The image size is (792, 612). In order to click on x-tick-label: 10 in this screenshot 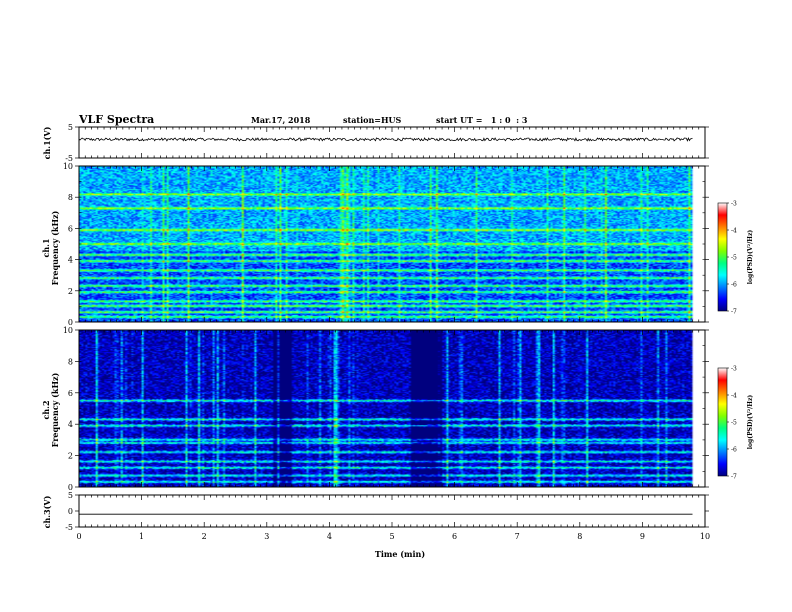, I will do `click(705, 536)`.